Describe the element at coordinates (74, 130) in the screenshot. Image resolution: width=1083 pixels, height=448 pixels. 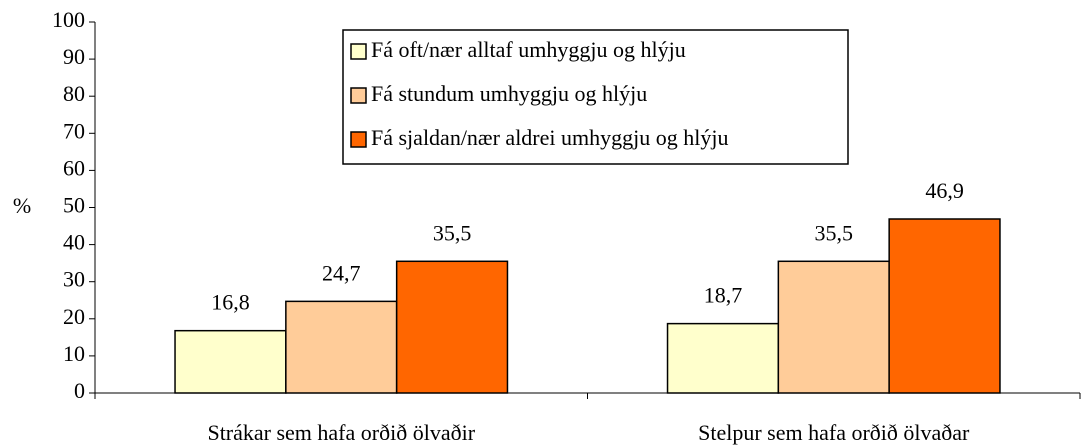
I see `y-tick-label: 70` at that location.